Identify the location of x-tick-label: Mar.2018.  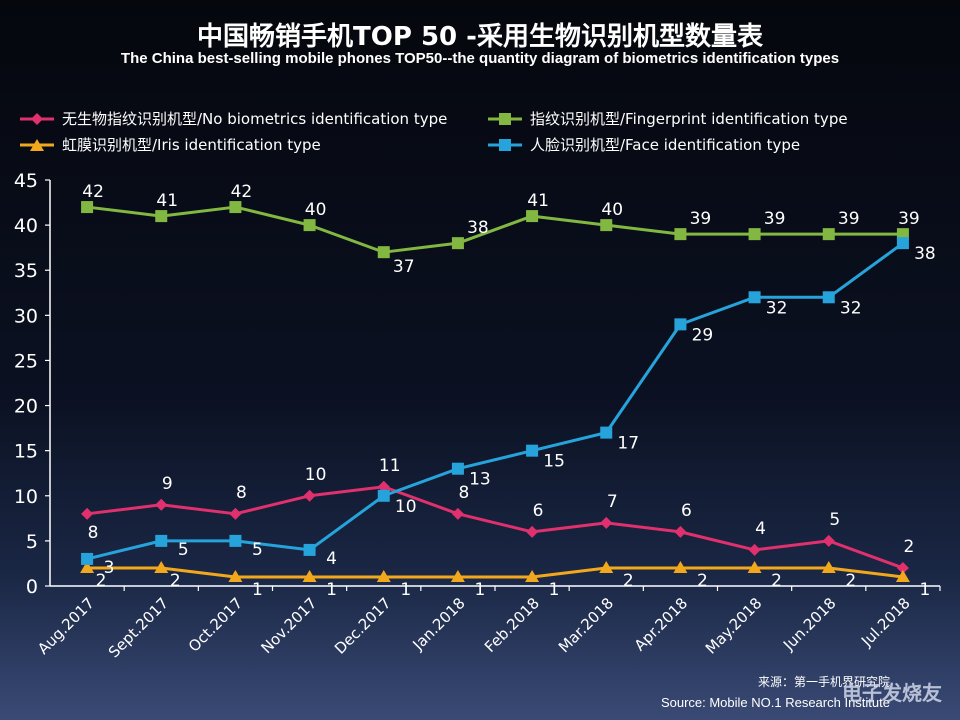
(586, 625).